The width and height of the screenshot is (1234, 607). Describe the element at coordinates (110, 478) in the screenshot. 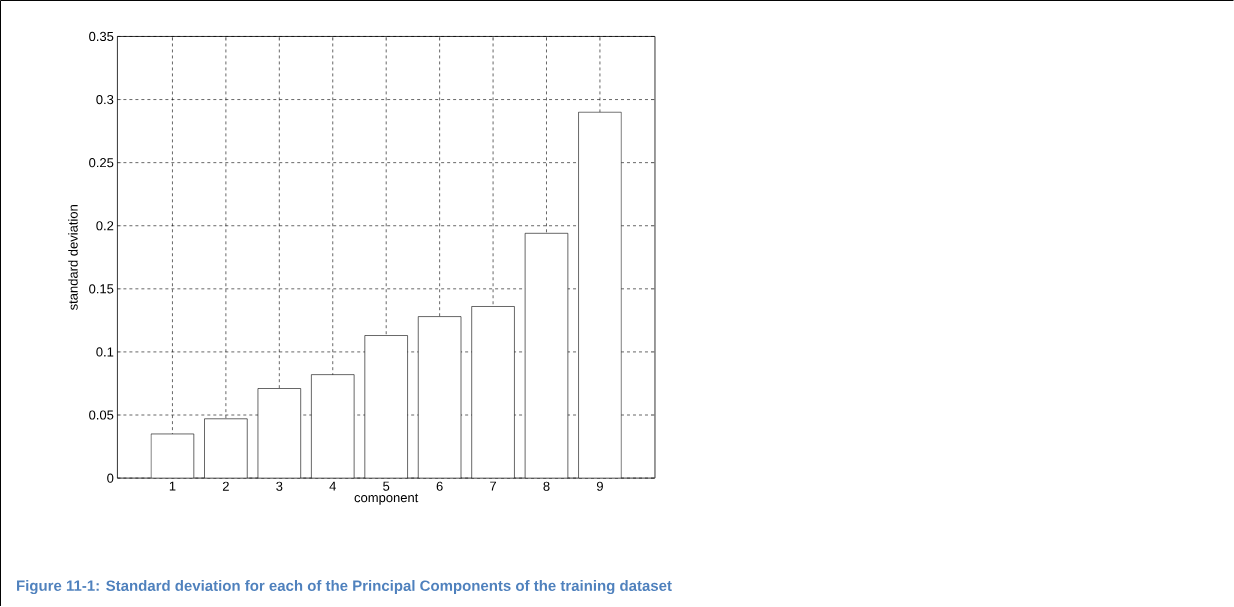

I see `y-tick-label: 0` at that location.